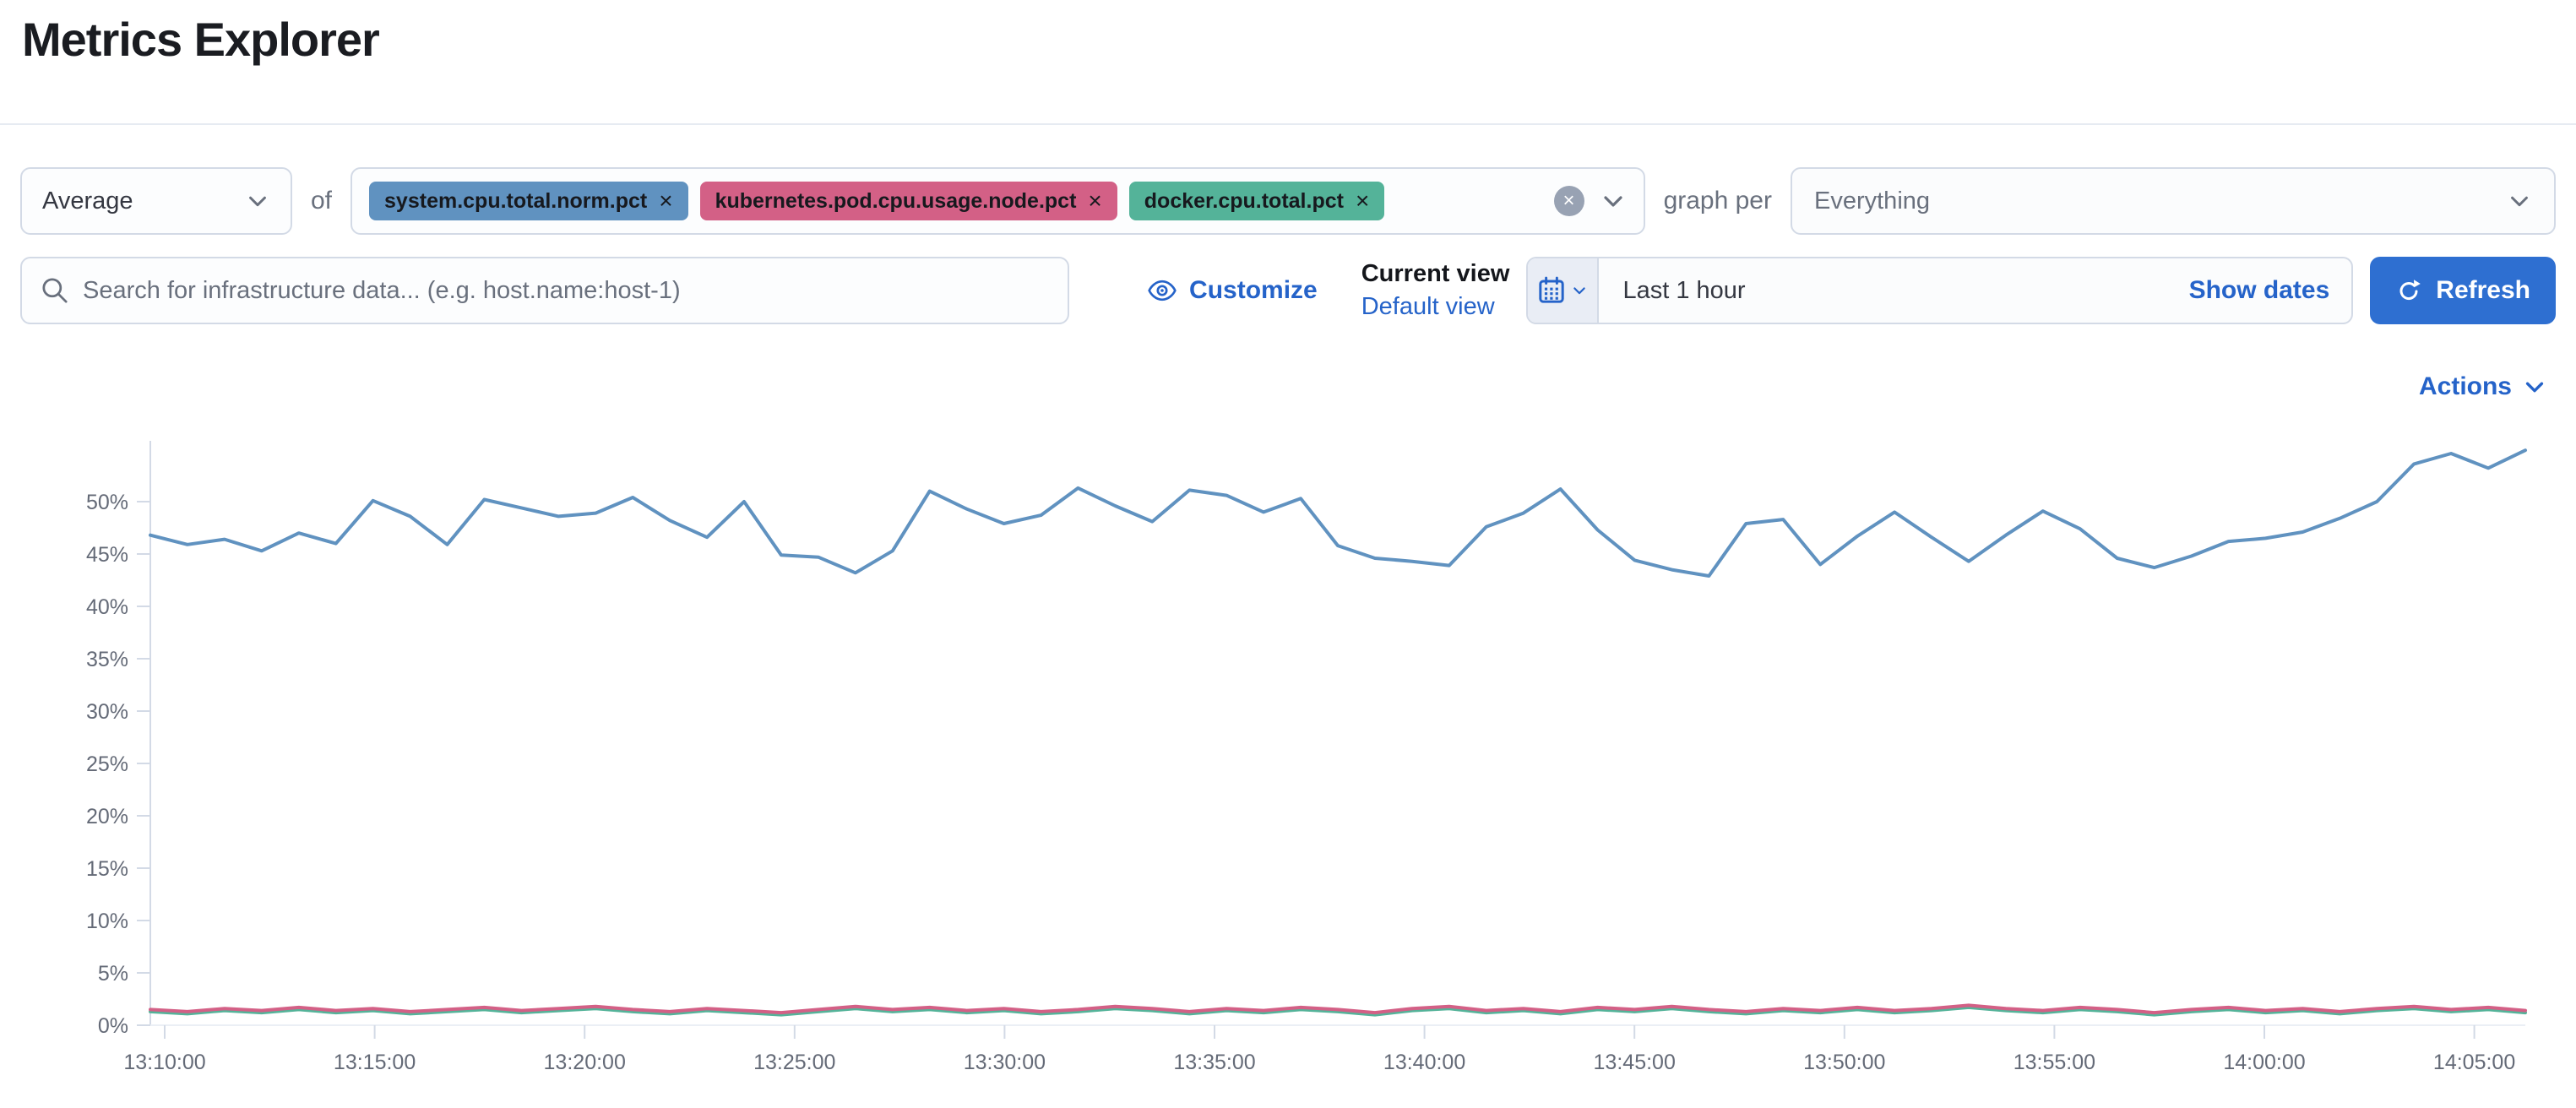  I want to click on customize-button: Customize, so click(1232, 290).